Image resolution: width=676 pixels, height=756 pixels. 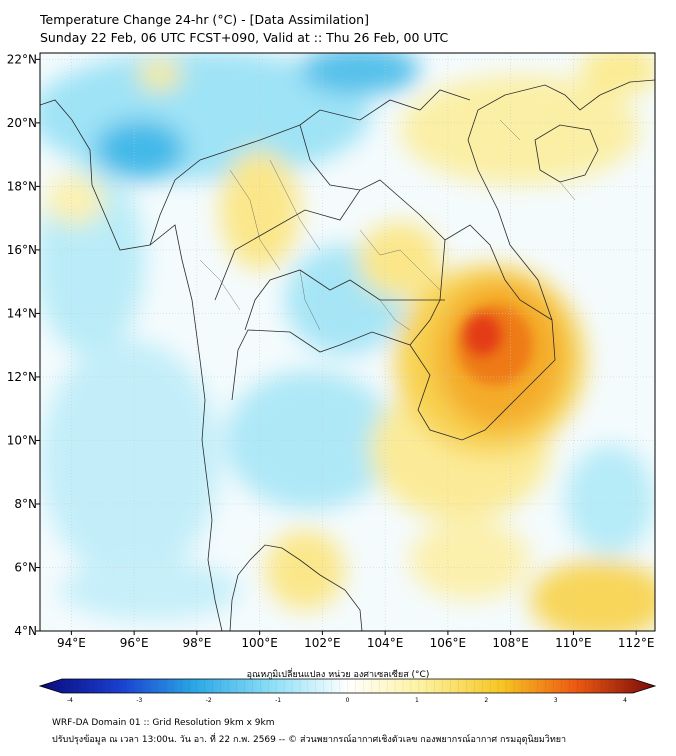 What do you see at coordinates (23, 345) in the screenshot?
I see `latitude-labels: 22°N 20°N 18°N 16°N 14°N 12°N 10°N 8°N 6°N 4°N` at bounding box center [23, 345].